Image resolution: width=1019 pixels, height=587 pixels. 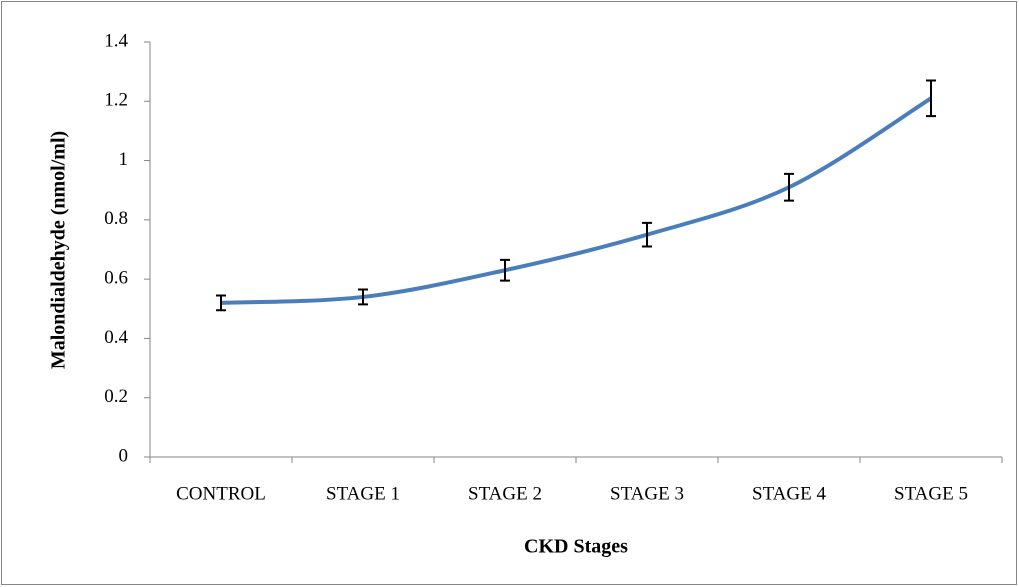 I want to click on x-tick-label: CONTROL, so click(x=221, y=493).